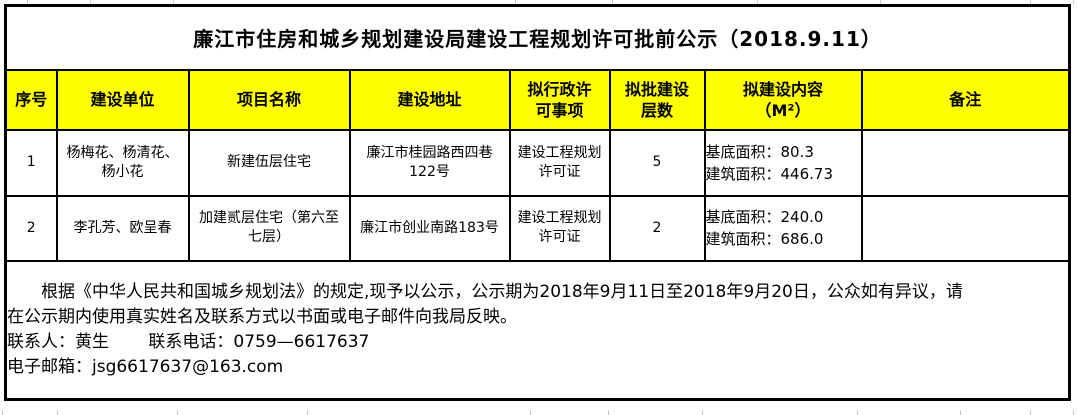 The height and width of the screenshot is (415, 1077). Describe the element at coordinates (122, 99) in the screenshot. I see `col-header-unit: 建设单位` at that location.